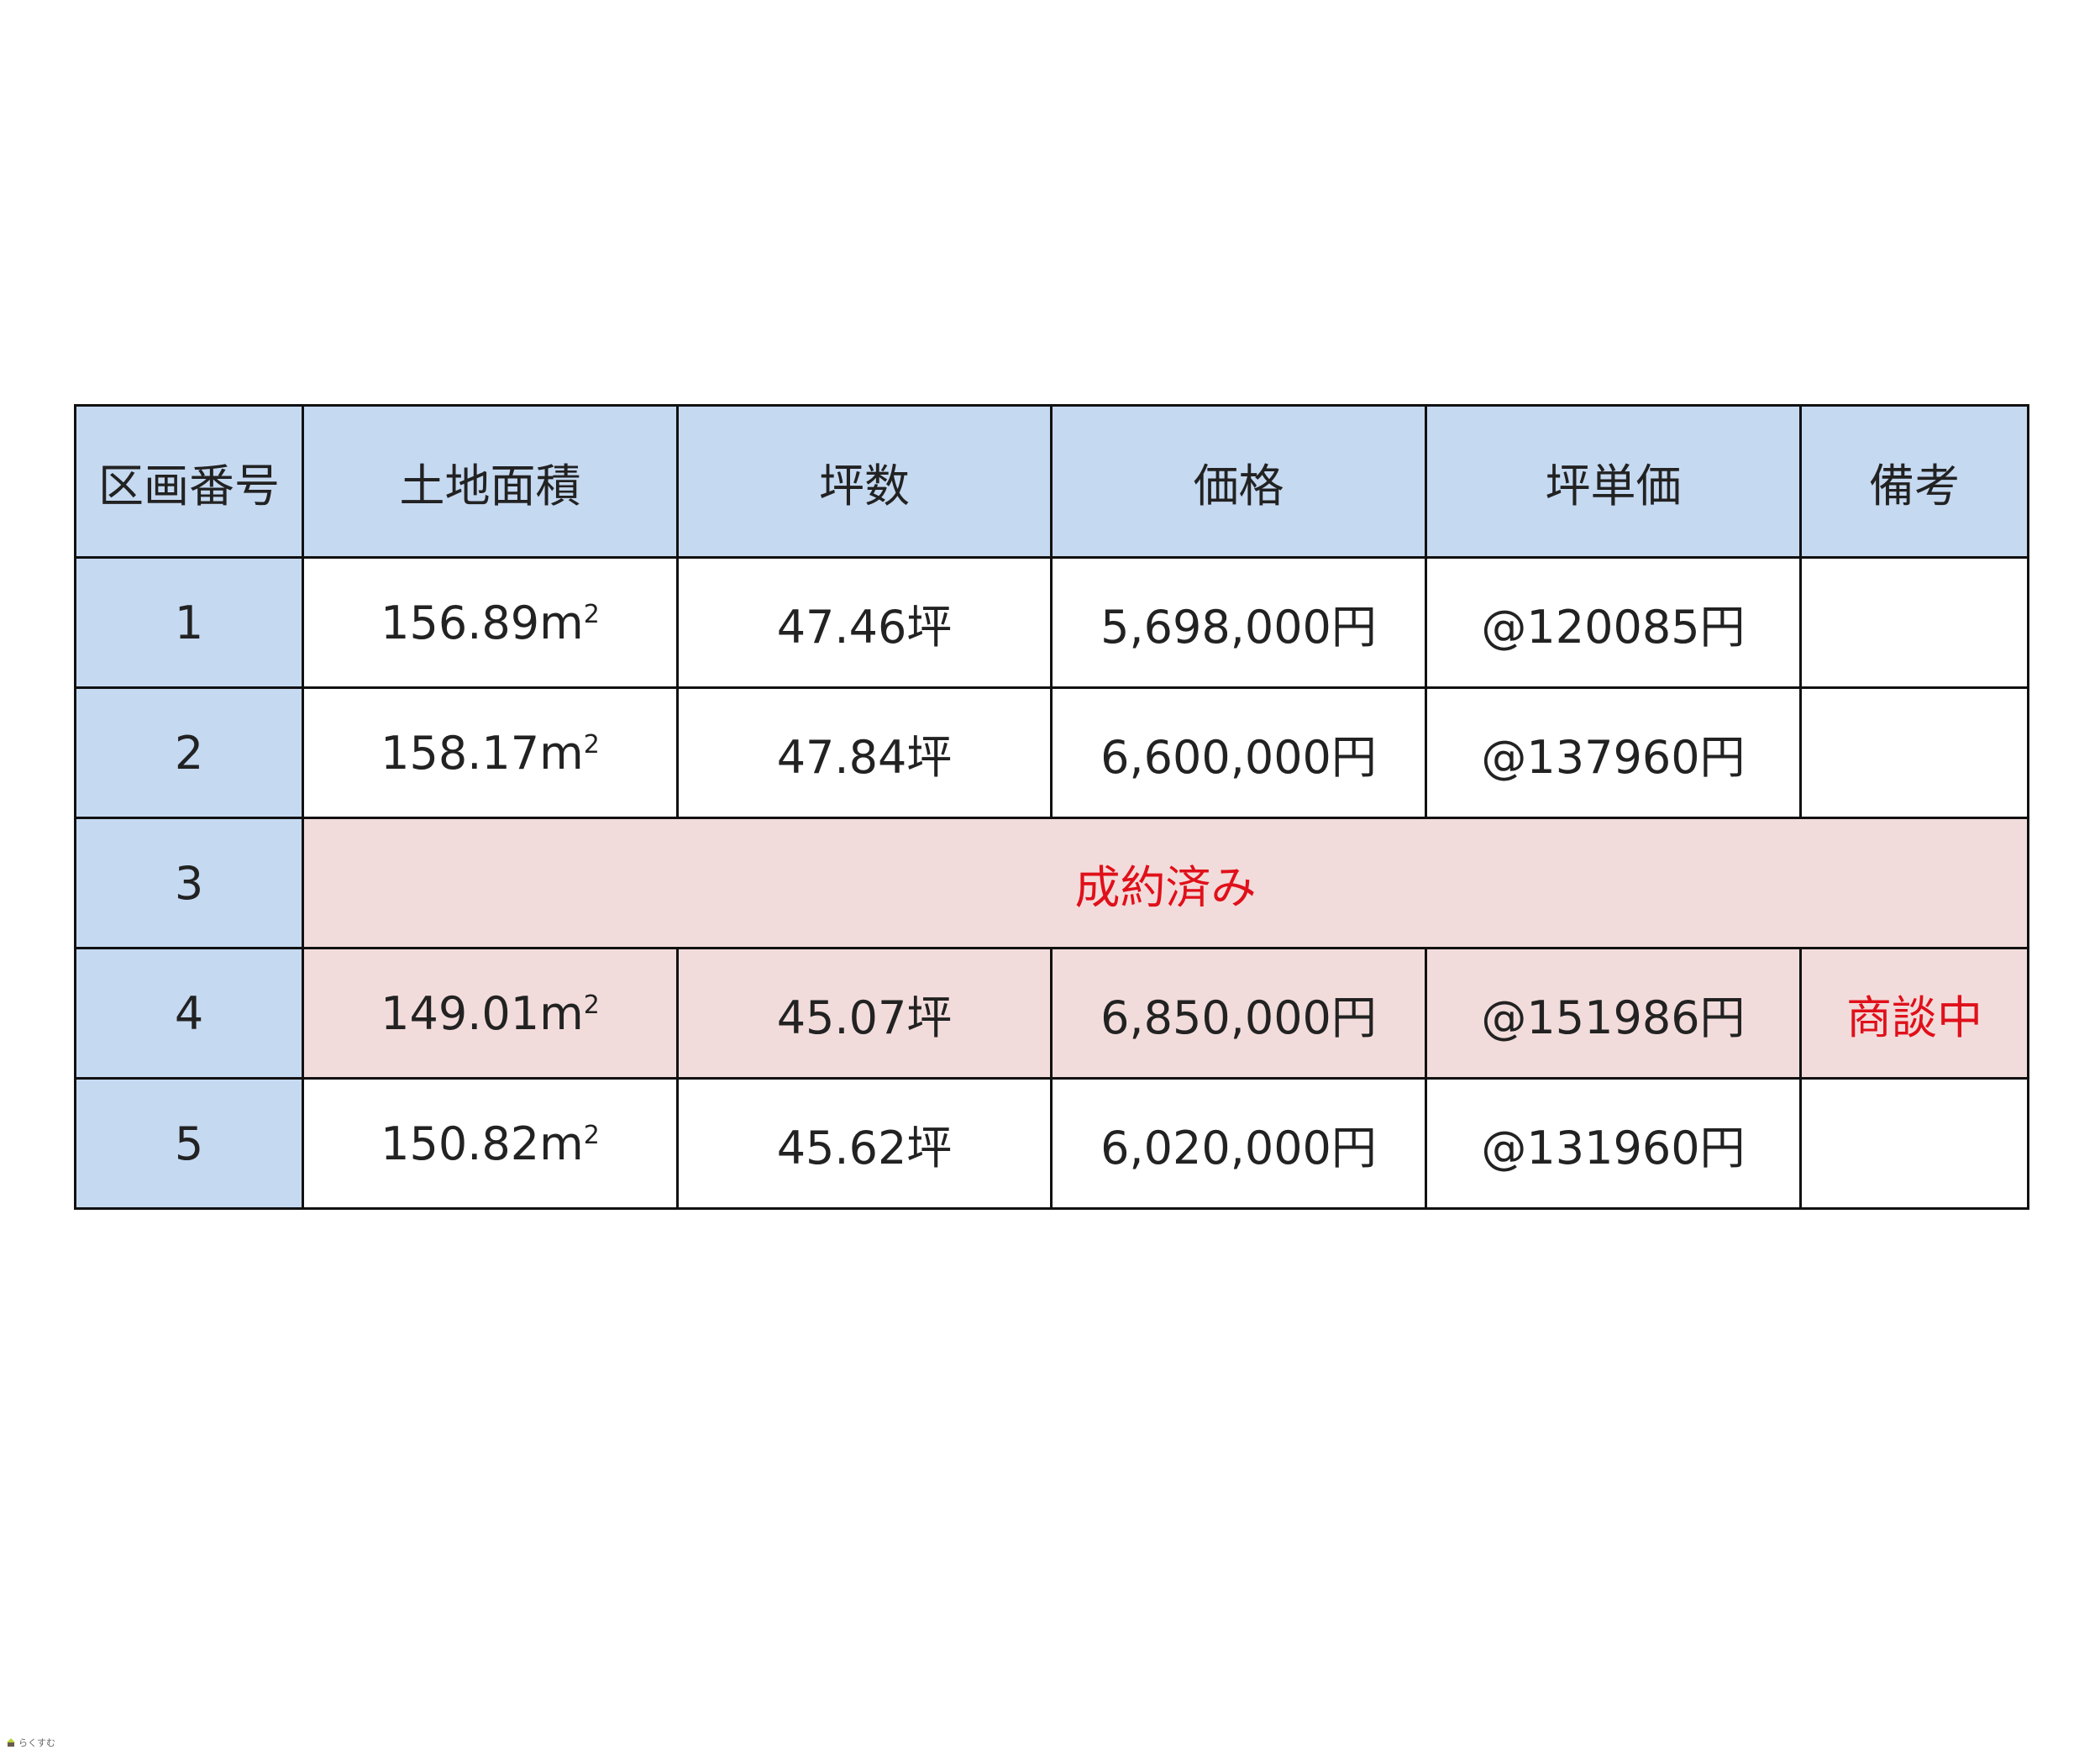 The width and height of the screenshot is (2100, 1750). I want to click on table-row: 5 150.82m2 45.62坪 6,020,000円 @131960円, so click(1051, 1144).